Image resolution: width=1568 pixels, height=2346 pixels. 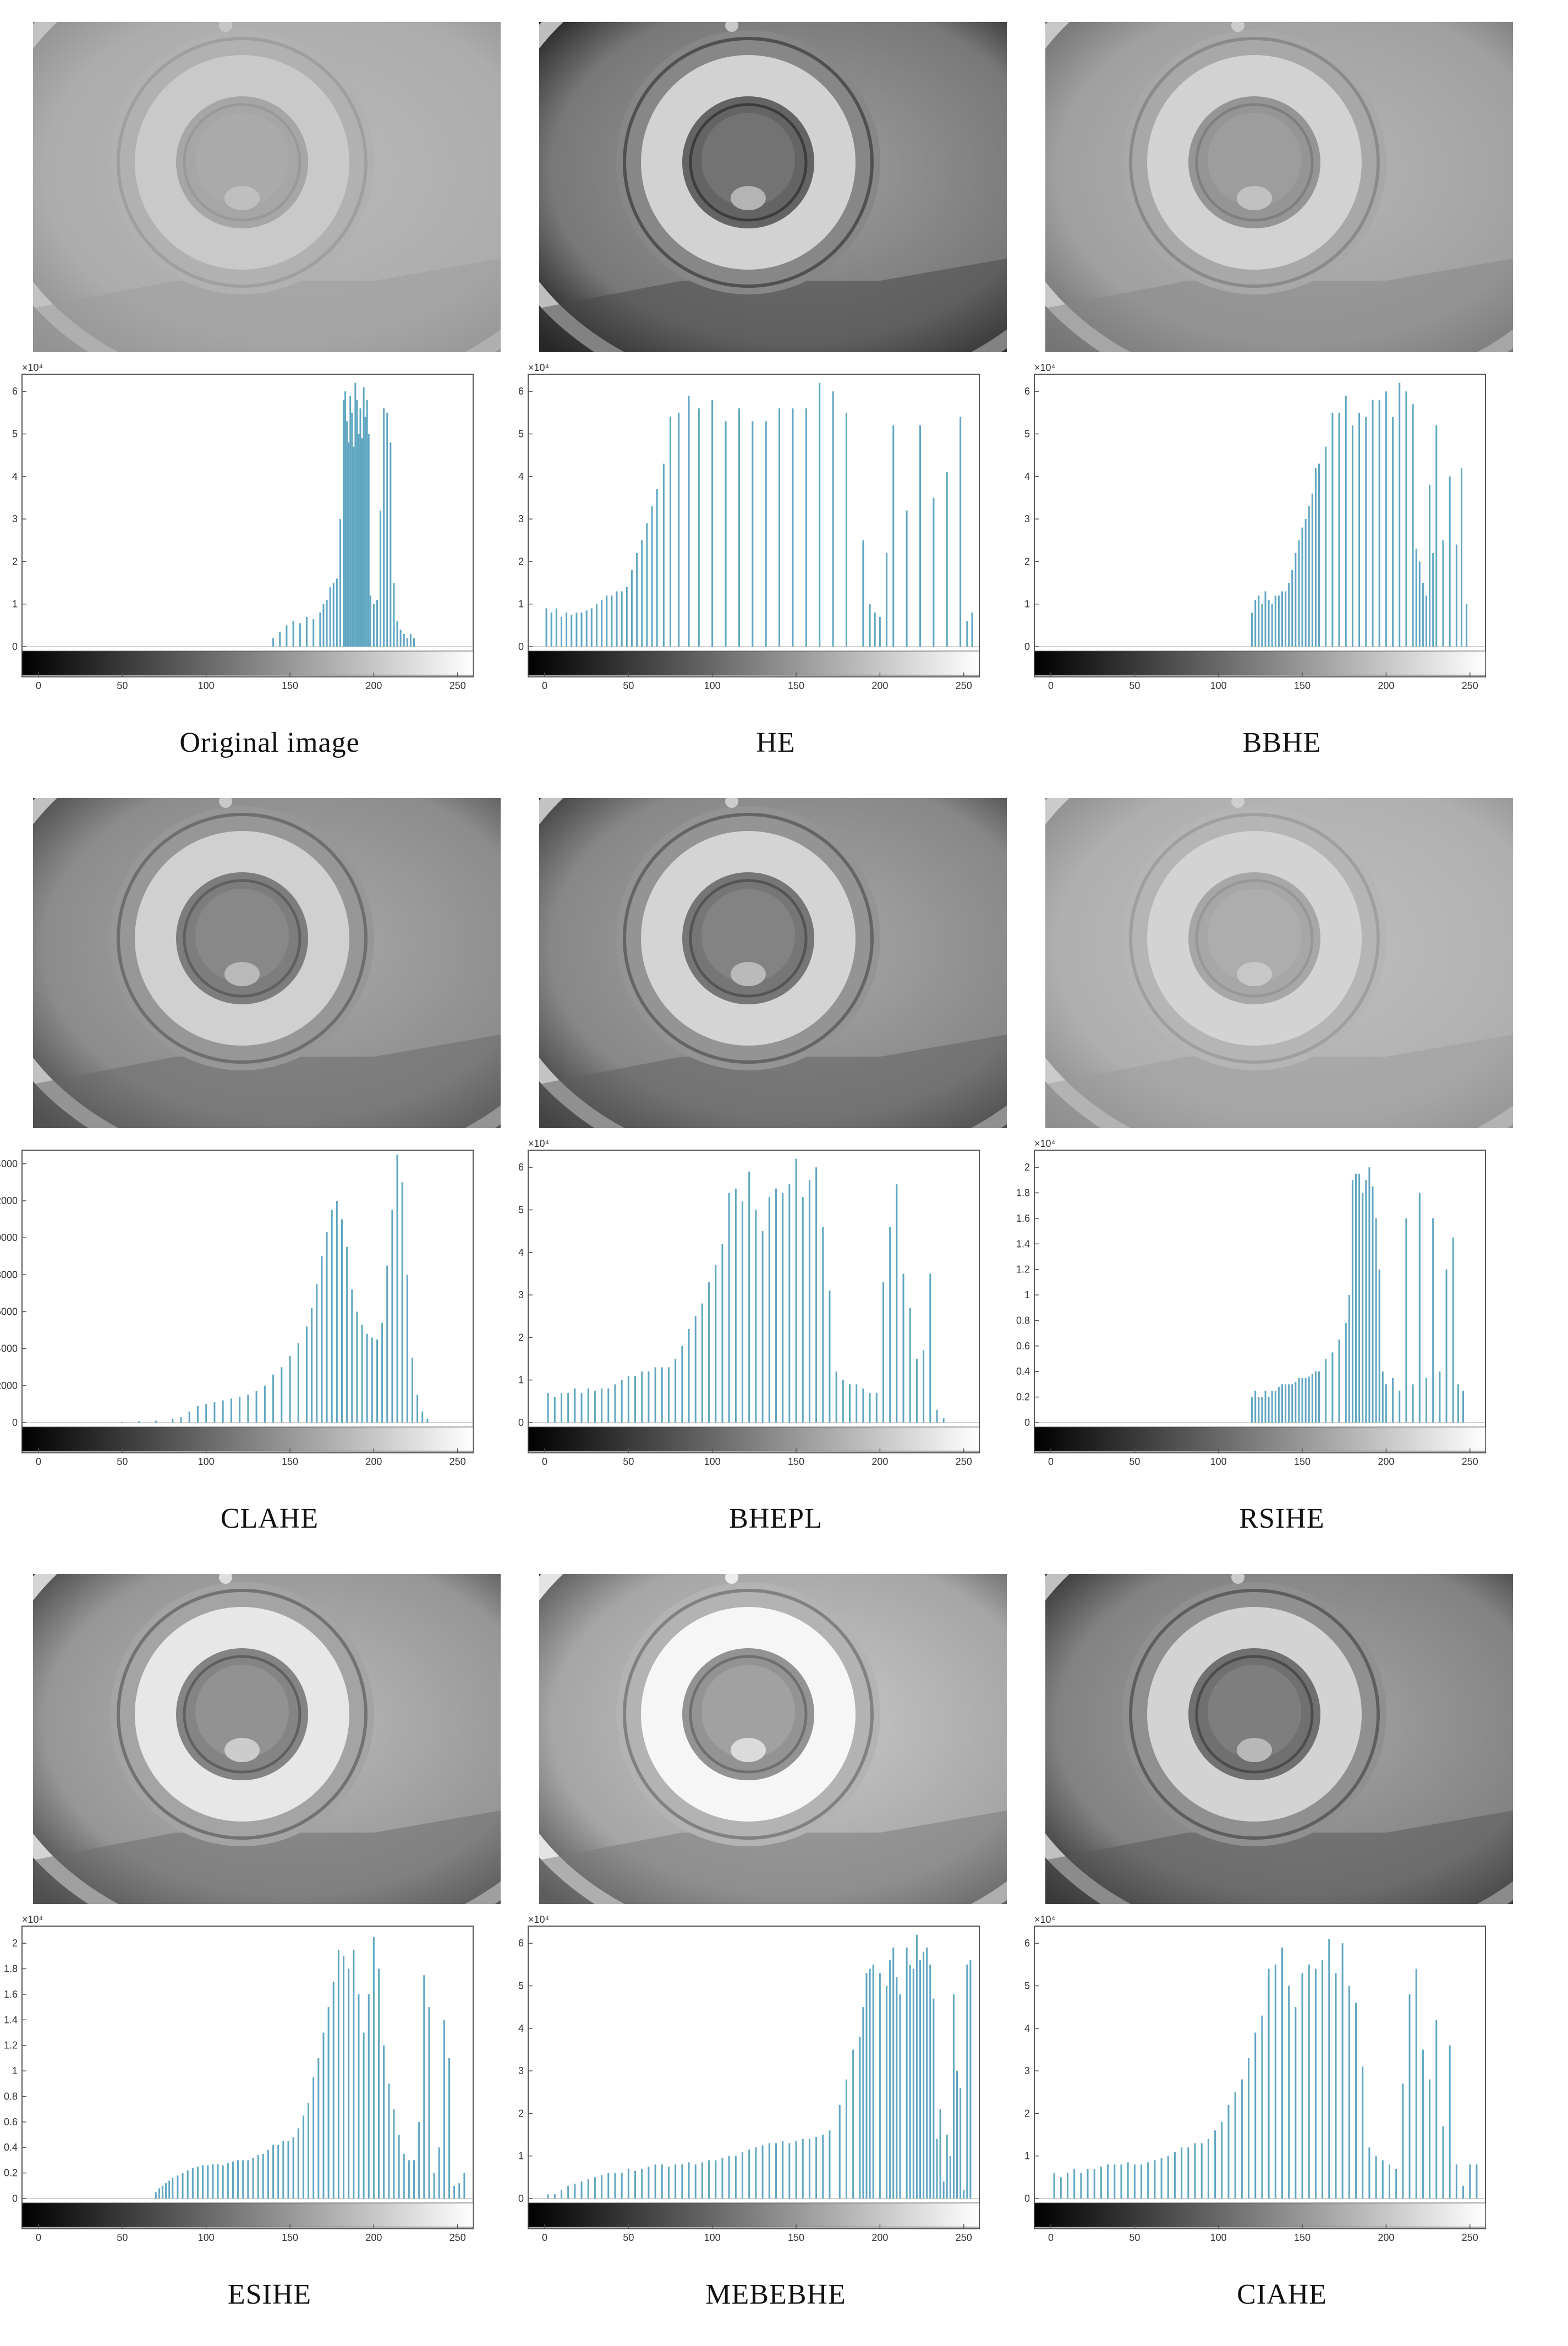 I want to click on y-tick-label: 4000, so click(x=9, y=1348).